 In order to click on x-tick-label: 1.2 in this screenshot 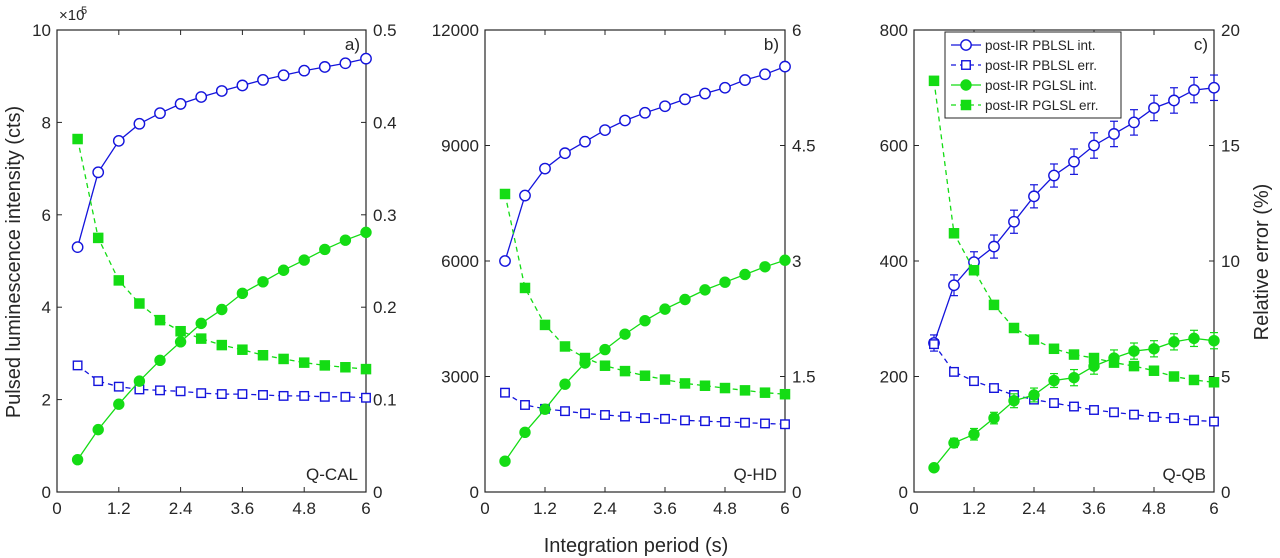, I will do `click(974, 508)`.